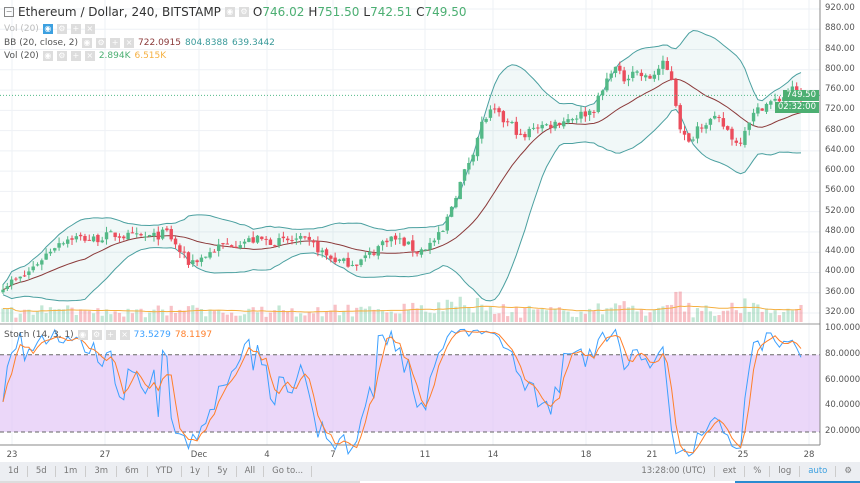  I want to click on collapse-icon: −, so click(9, 12).